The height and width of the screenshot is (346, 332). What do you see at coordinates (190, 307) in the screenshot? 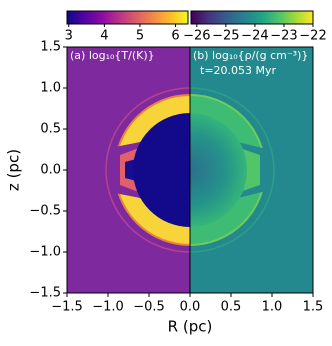
I see `x-tick-label: 0.0` at bounding box center [190, 307].